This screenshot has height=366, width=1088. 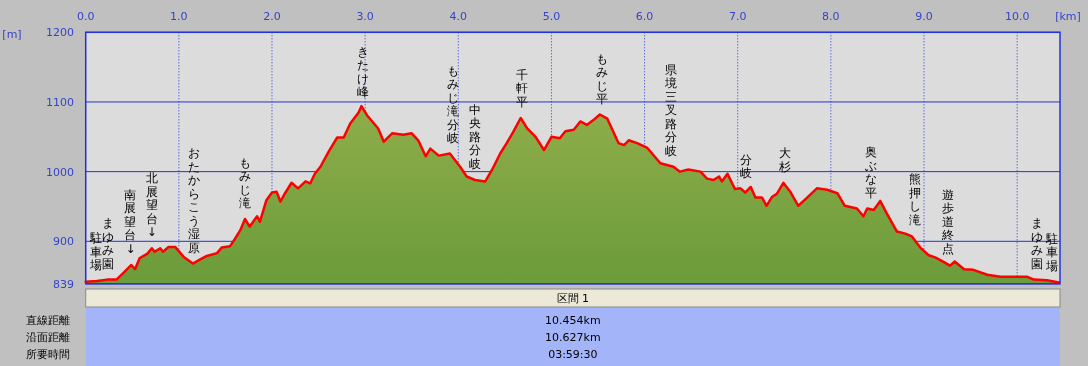 What do you see at coordinates (151, 205) in the screenshot?
I see `annotation: 北展望台↓` at bounding box center [151, 205].